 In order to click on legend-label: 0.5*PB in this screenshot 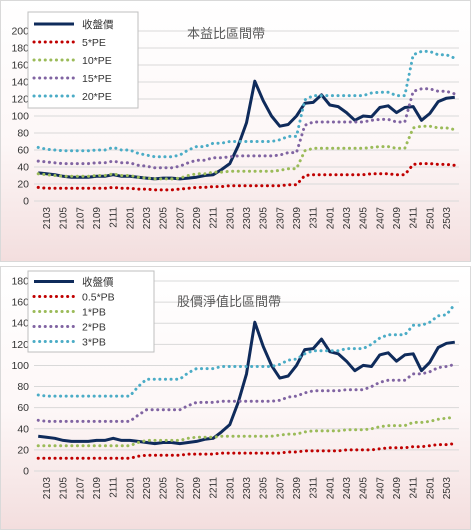, I will do `click(98, 298)`.